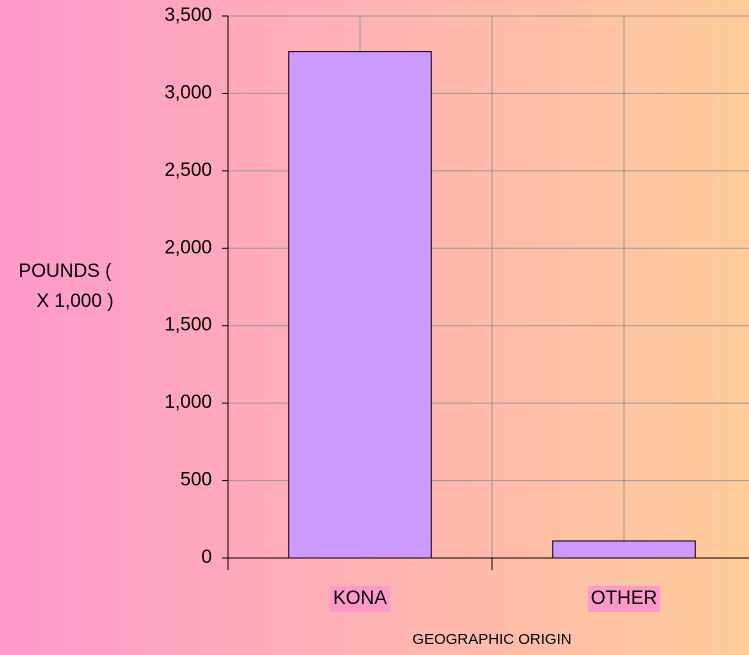  Describe the element at coordinates (74, 301) in the screenshot. I see `y-axis-label: X 1,000 )` at that location.